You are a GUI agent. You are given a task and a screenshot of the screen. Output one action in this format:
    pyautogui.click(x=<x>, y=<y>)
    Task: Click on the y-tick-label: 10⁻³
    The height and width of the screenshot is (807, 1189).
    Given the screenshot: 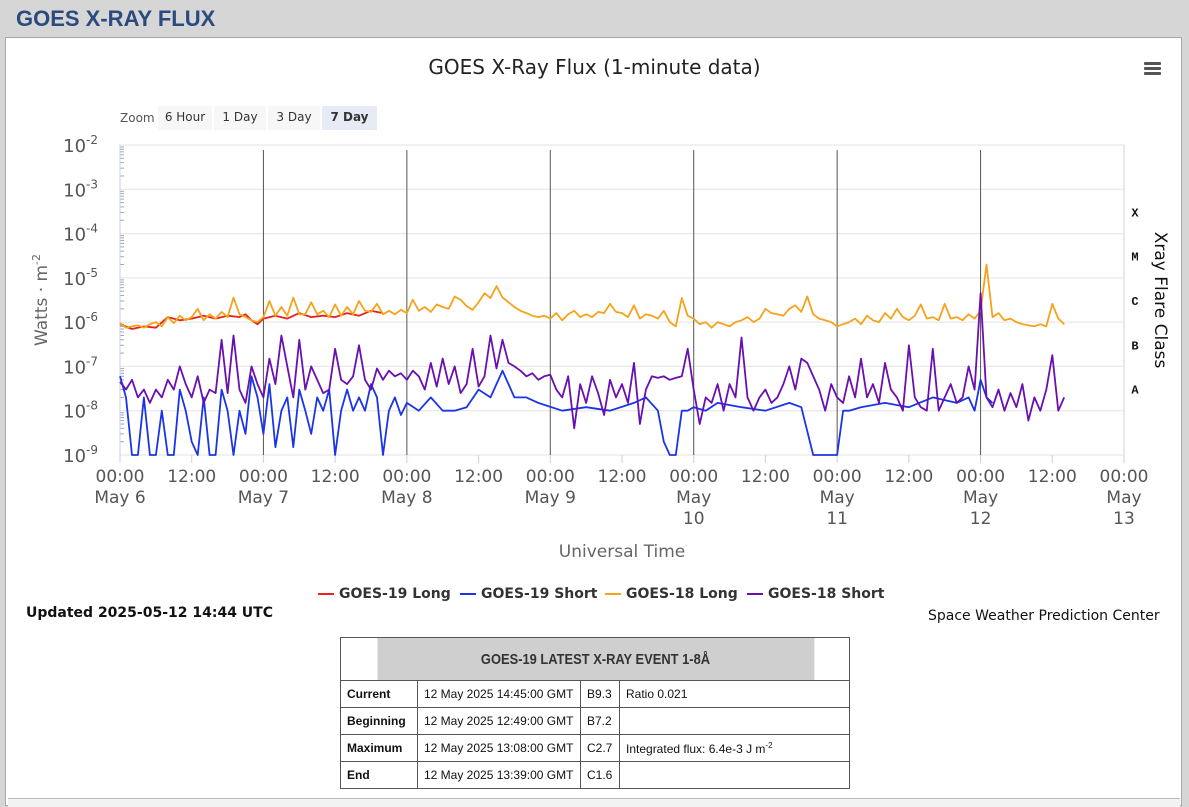 What is the action you would take?
    pyautogui.click(x=80, y=189)
    